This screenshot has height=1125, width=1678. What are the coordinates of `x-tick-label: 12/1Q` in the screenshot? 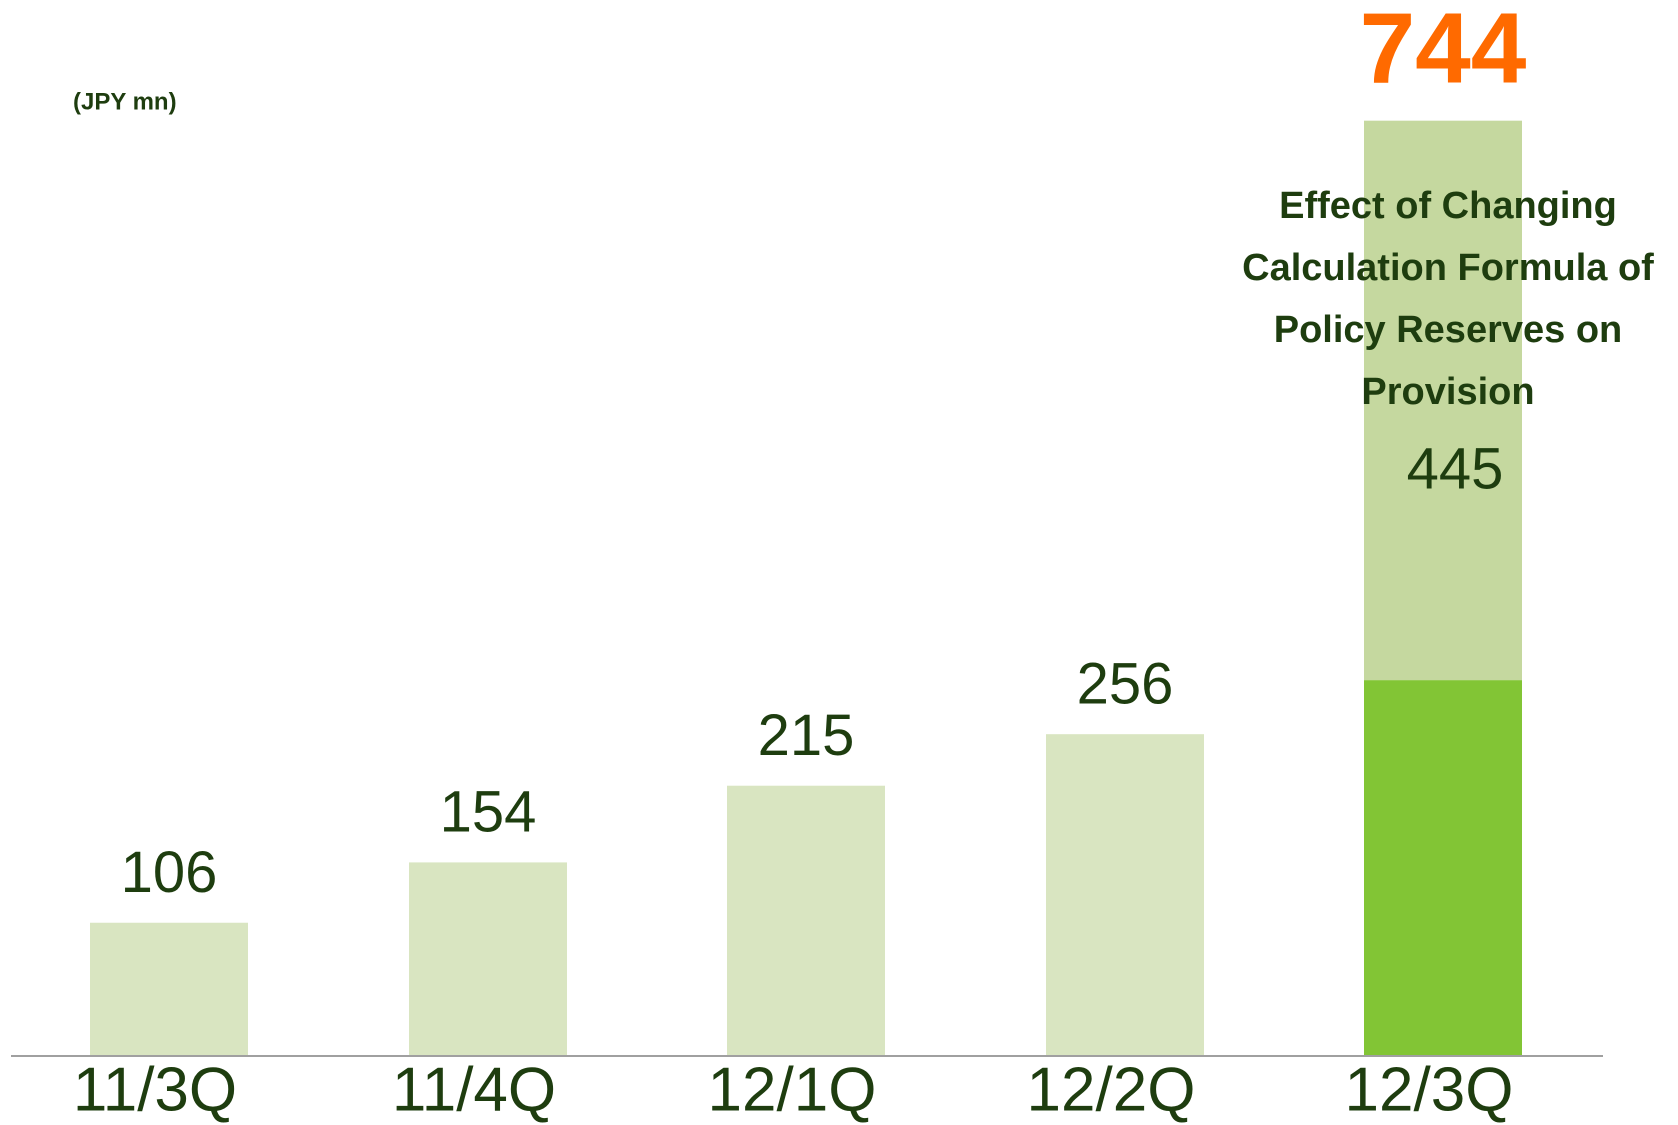 It's located at (792, 1089).